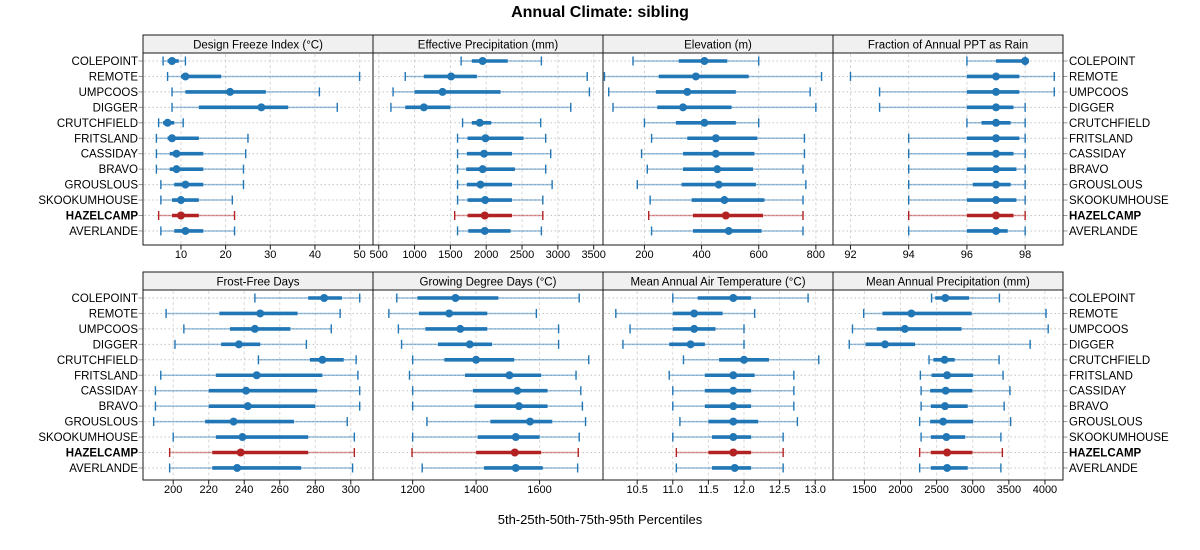 The width and height of the screenshot is (1200, 550). Describe the element at coordinates (315, 255) in the screenshot. I see `x-tick-label: 40` at that location.